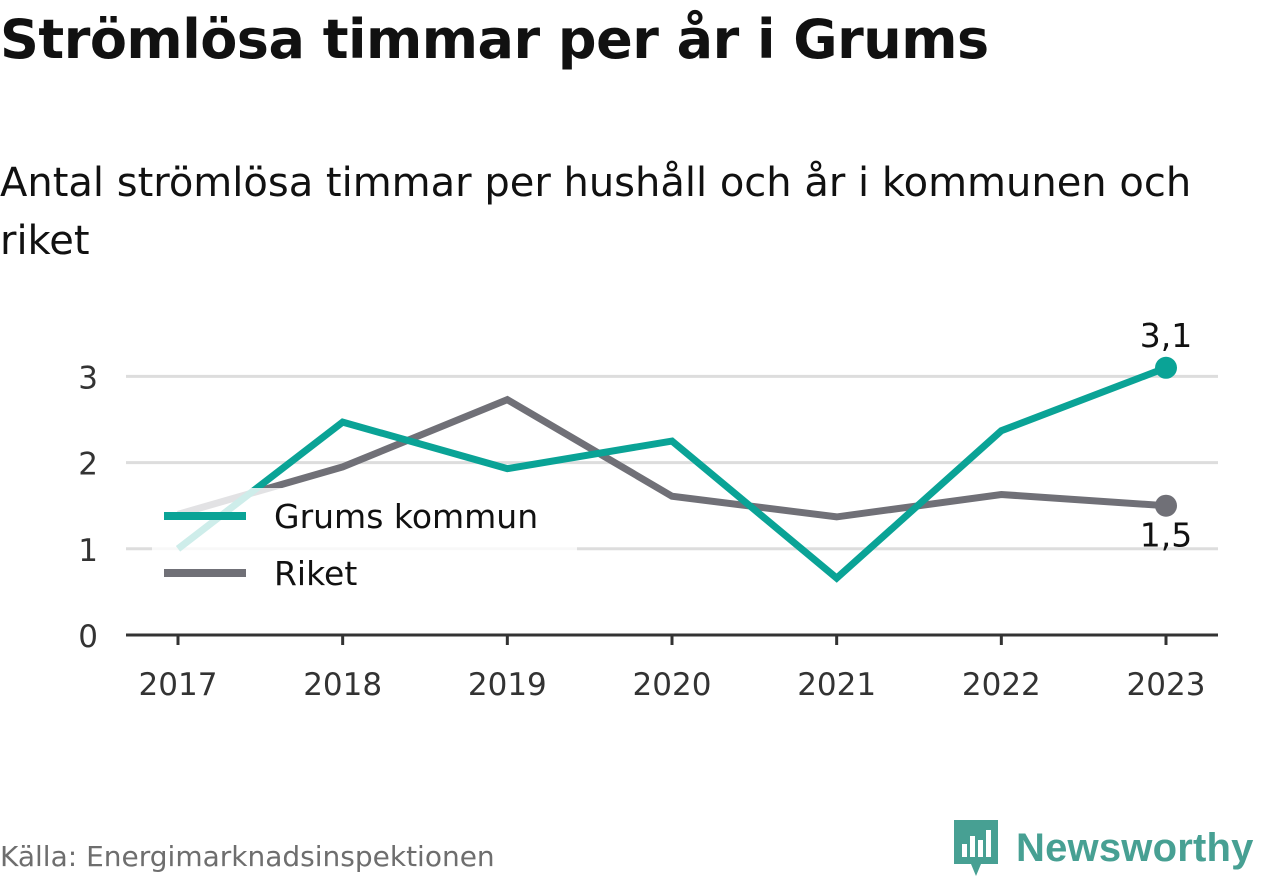  I want to click on end-value-label: 3,1, so click(1166, 335).